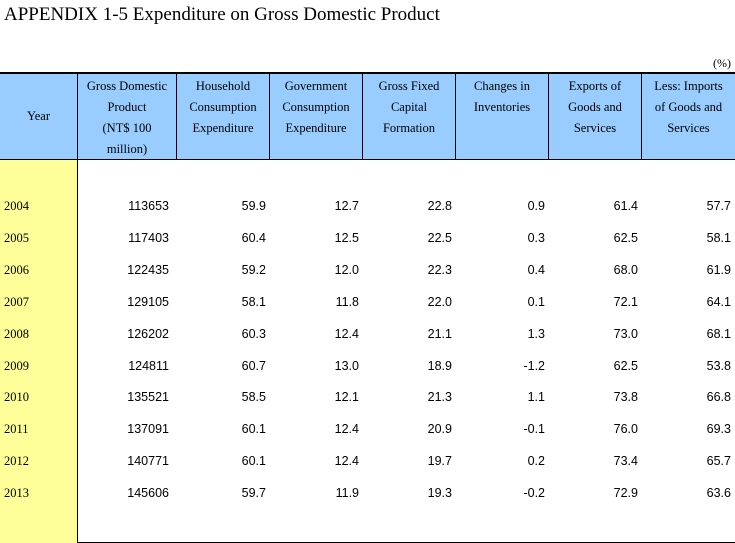 This screenshot has height=543, width=735. I want to click on value-cell-inventories: 0.2, so click(536, 461).